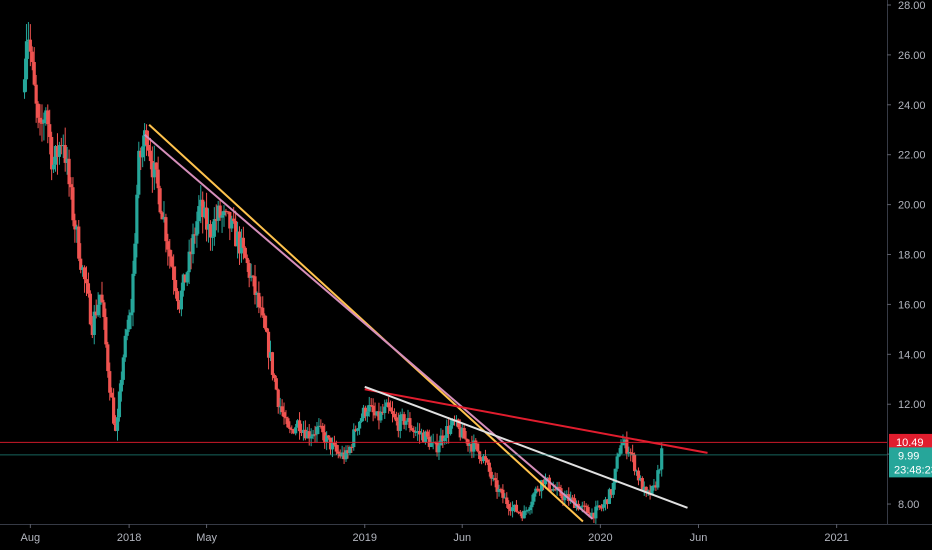  I want to click on price-tick-label: 8.00, so click(908, 505).